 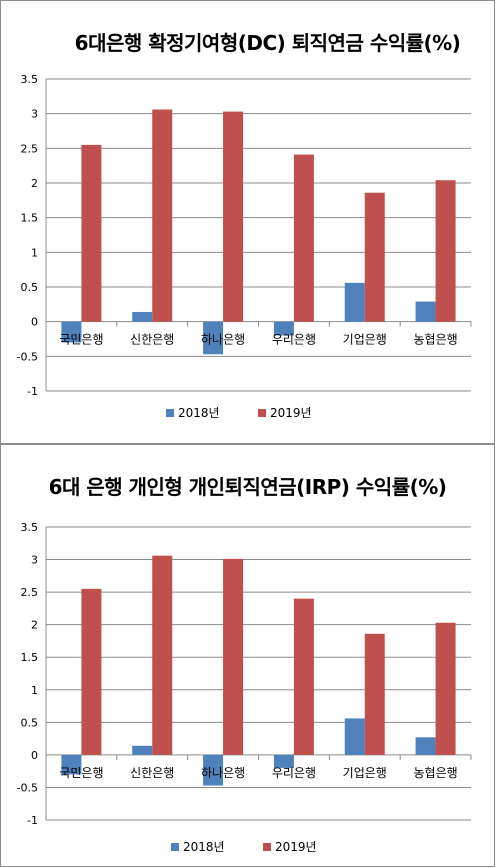 What do you see at coordinates (247, 487) in the screenshot?
I see `chart-title: 6대 은행 개인형 개인퇴직연금(IRP) 수익률(%)` at bounding box center [247, 487].